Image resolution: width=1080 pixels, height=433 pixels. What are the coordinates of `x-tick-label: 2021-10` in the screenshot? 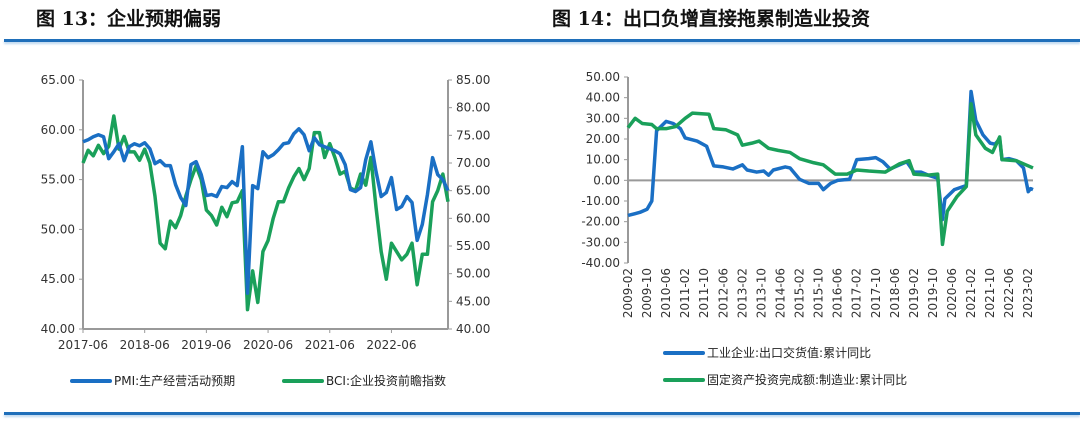 It's located at (990, 293).